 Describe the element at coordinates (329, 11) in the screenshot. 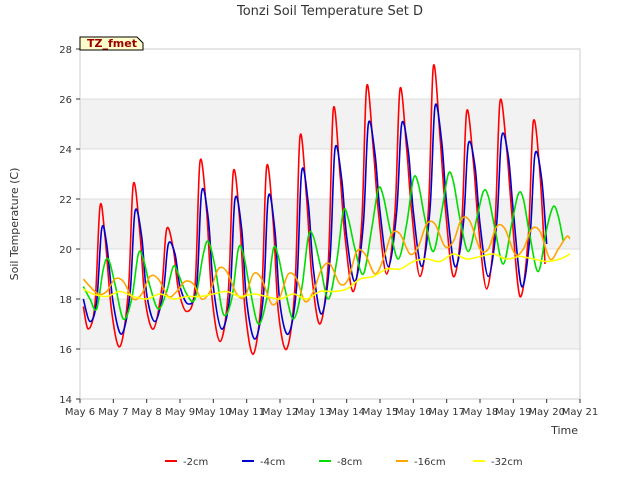

I see `chart-title: Tonzi Soil Temperature Set D` at that location.